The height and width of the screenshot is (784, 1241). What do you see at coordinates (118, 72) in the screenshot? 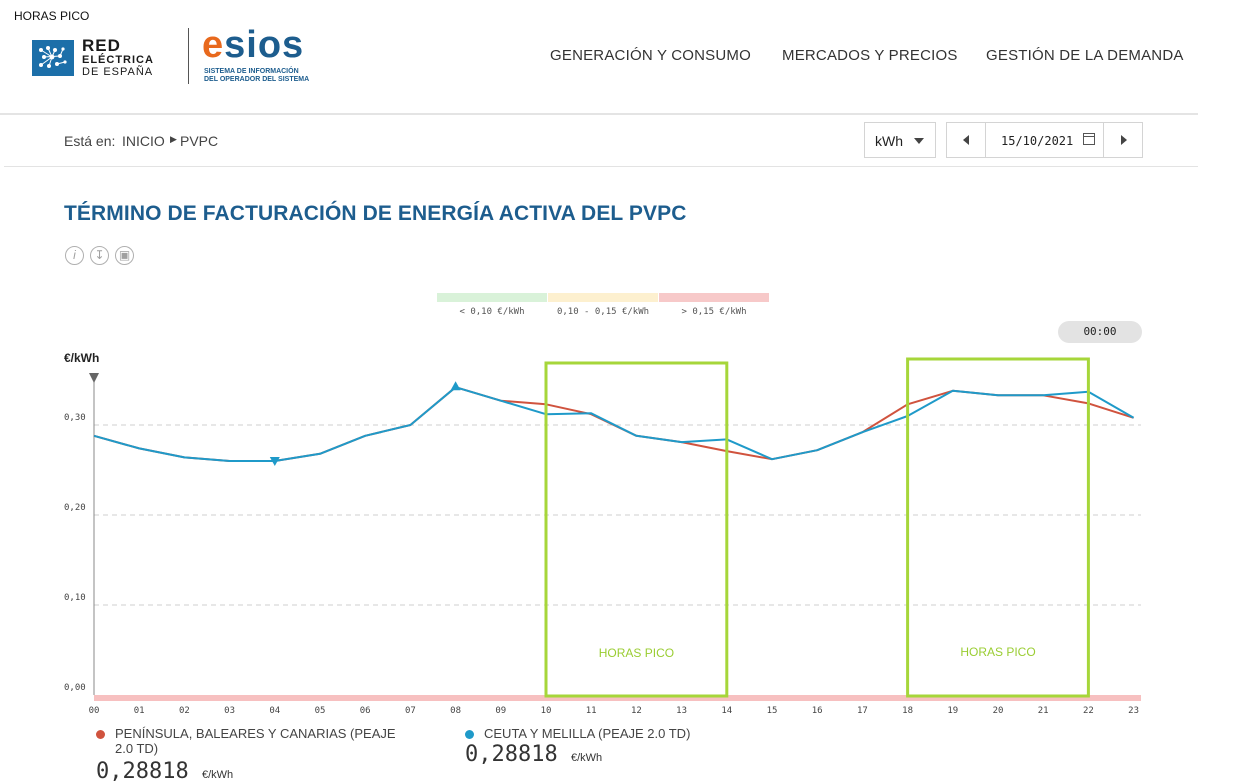
I see `ree-line-3: DE ESPAÑA` at bounding box center [118, 72].